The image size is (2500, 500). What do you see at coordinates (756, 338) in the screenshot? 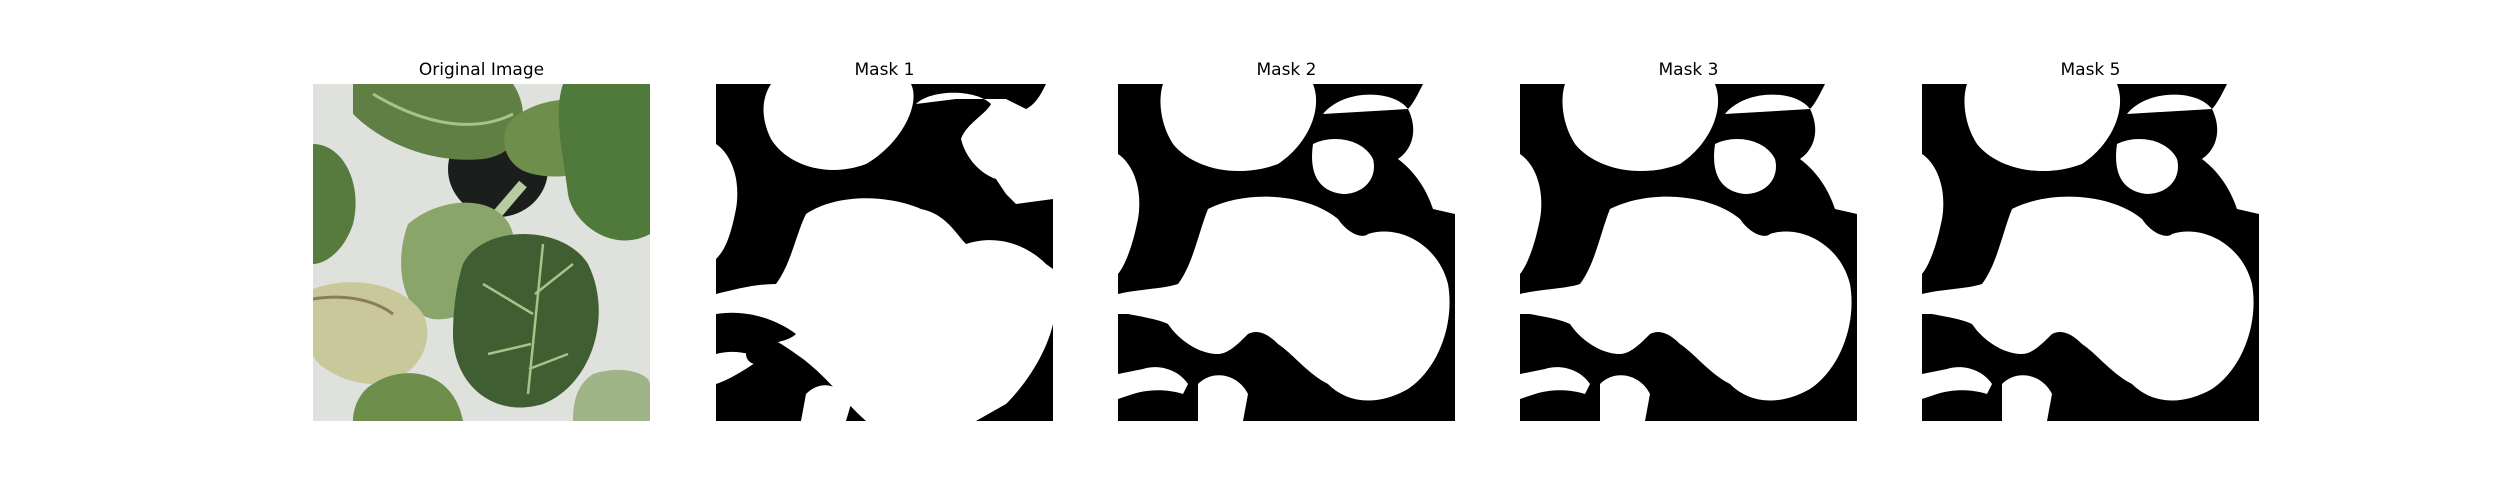
I see `mask-holes` at bounding box center [756, 338].